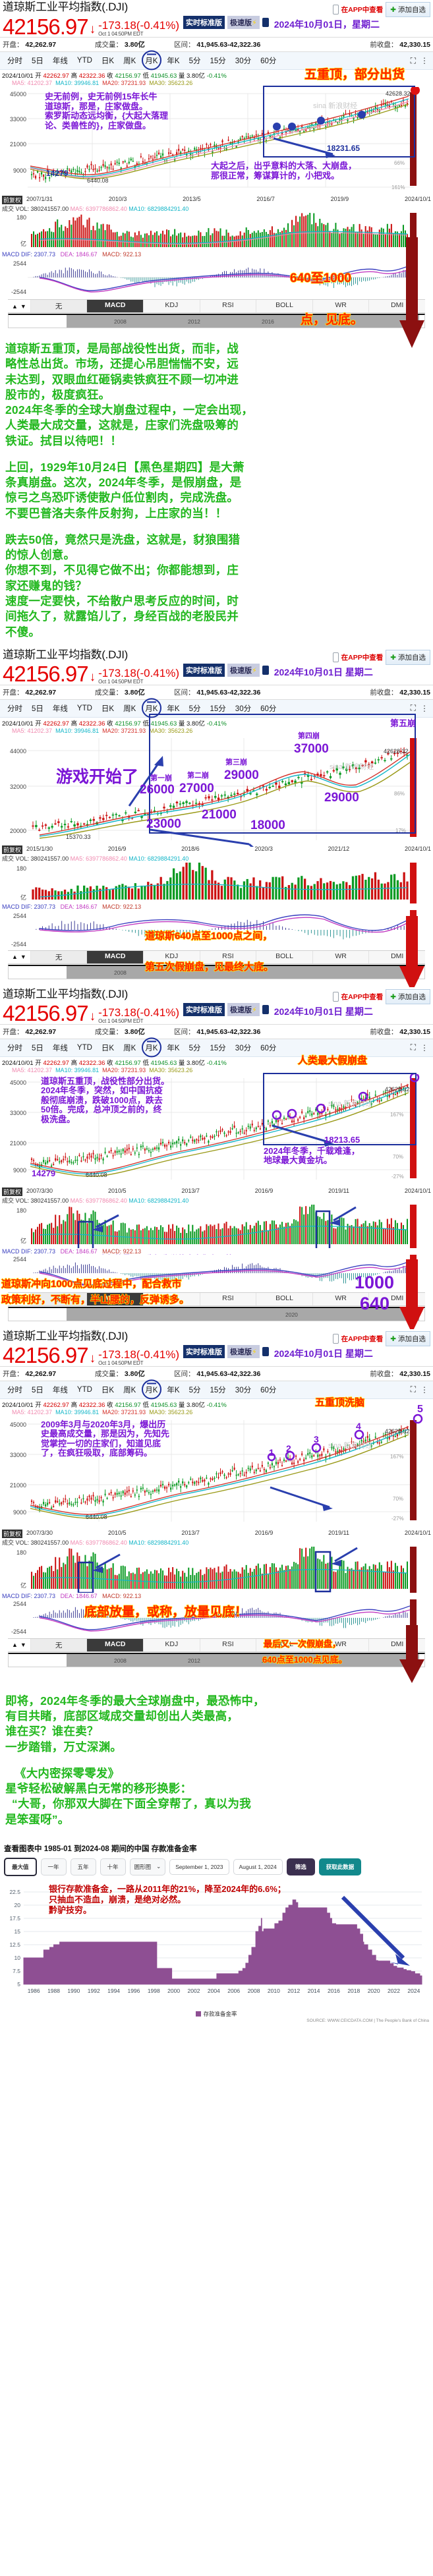 The width and height of the screenshot is (433, 2576). I want to click on tab-dayk: 日K, so click(108, 61).